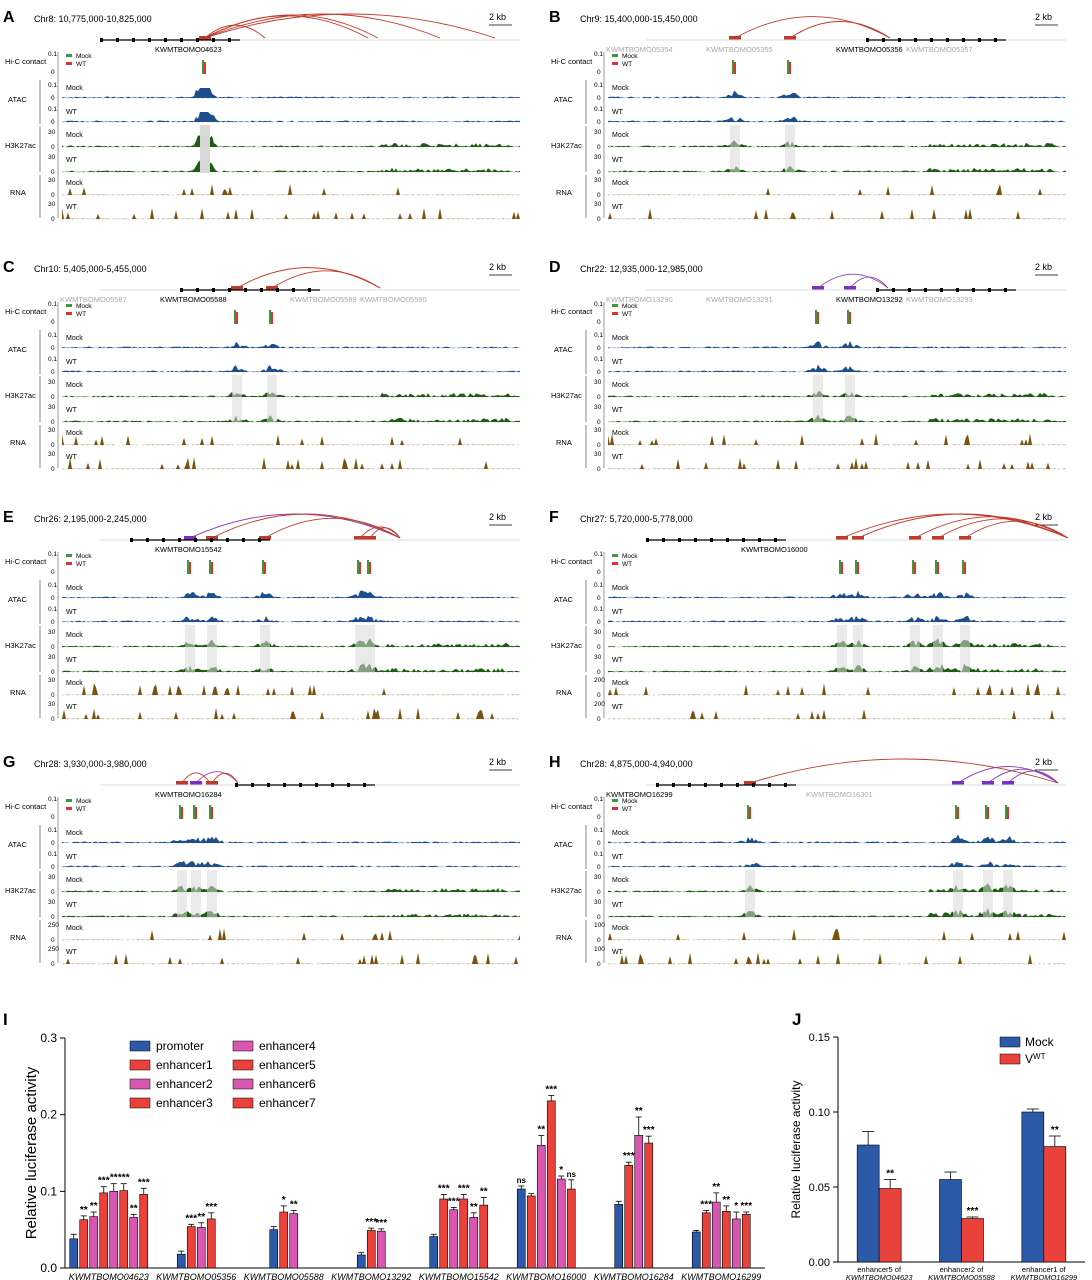  What do you see at coordinates (287, 1046) in the screenshot?
I see `legend-label: enhancer4` at bounding box center [287, 1046].